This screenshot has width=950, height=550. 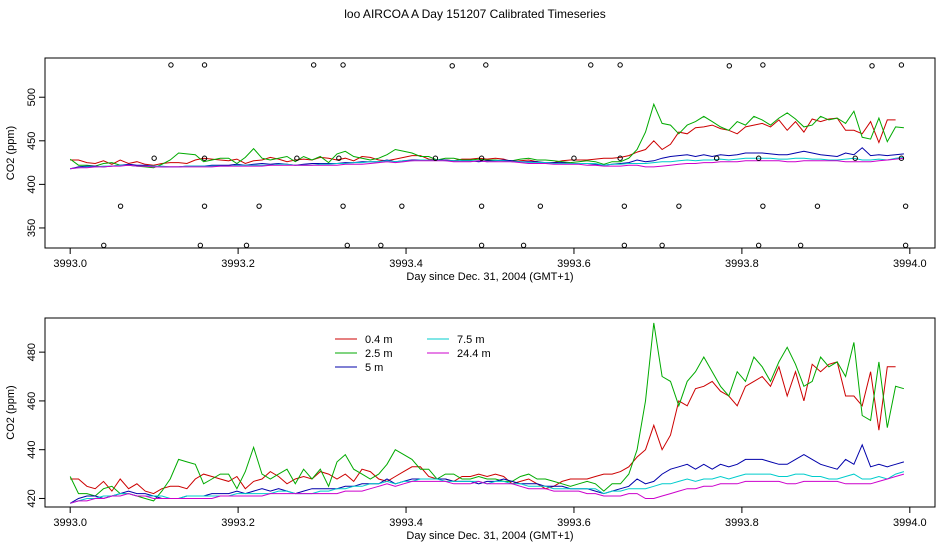 I want to click on y-tick-label: 480, so click(x=32, y=352).